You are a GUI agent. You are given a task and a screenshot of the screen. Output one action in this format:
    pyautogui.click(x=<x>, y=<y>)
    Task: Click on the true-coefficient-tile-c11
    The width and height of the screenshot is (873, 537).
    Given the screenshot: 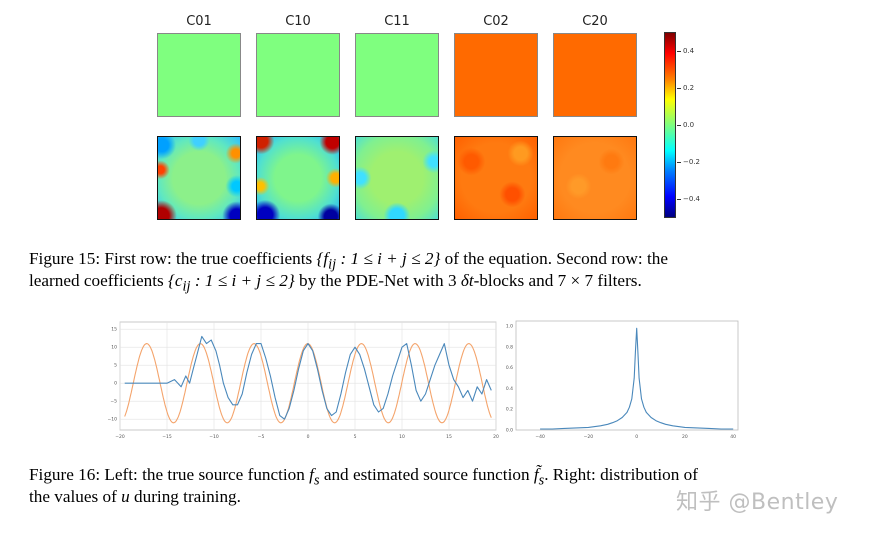 What is the action you would take?
    pyautogui.click(x=397, y=75)
    